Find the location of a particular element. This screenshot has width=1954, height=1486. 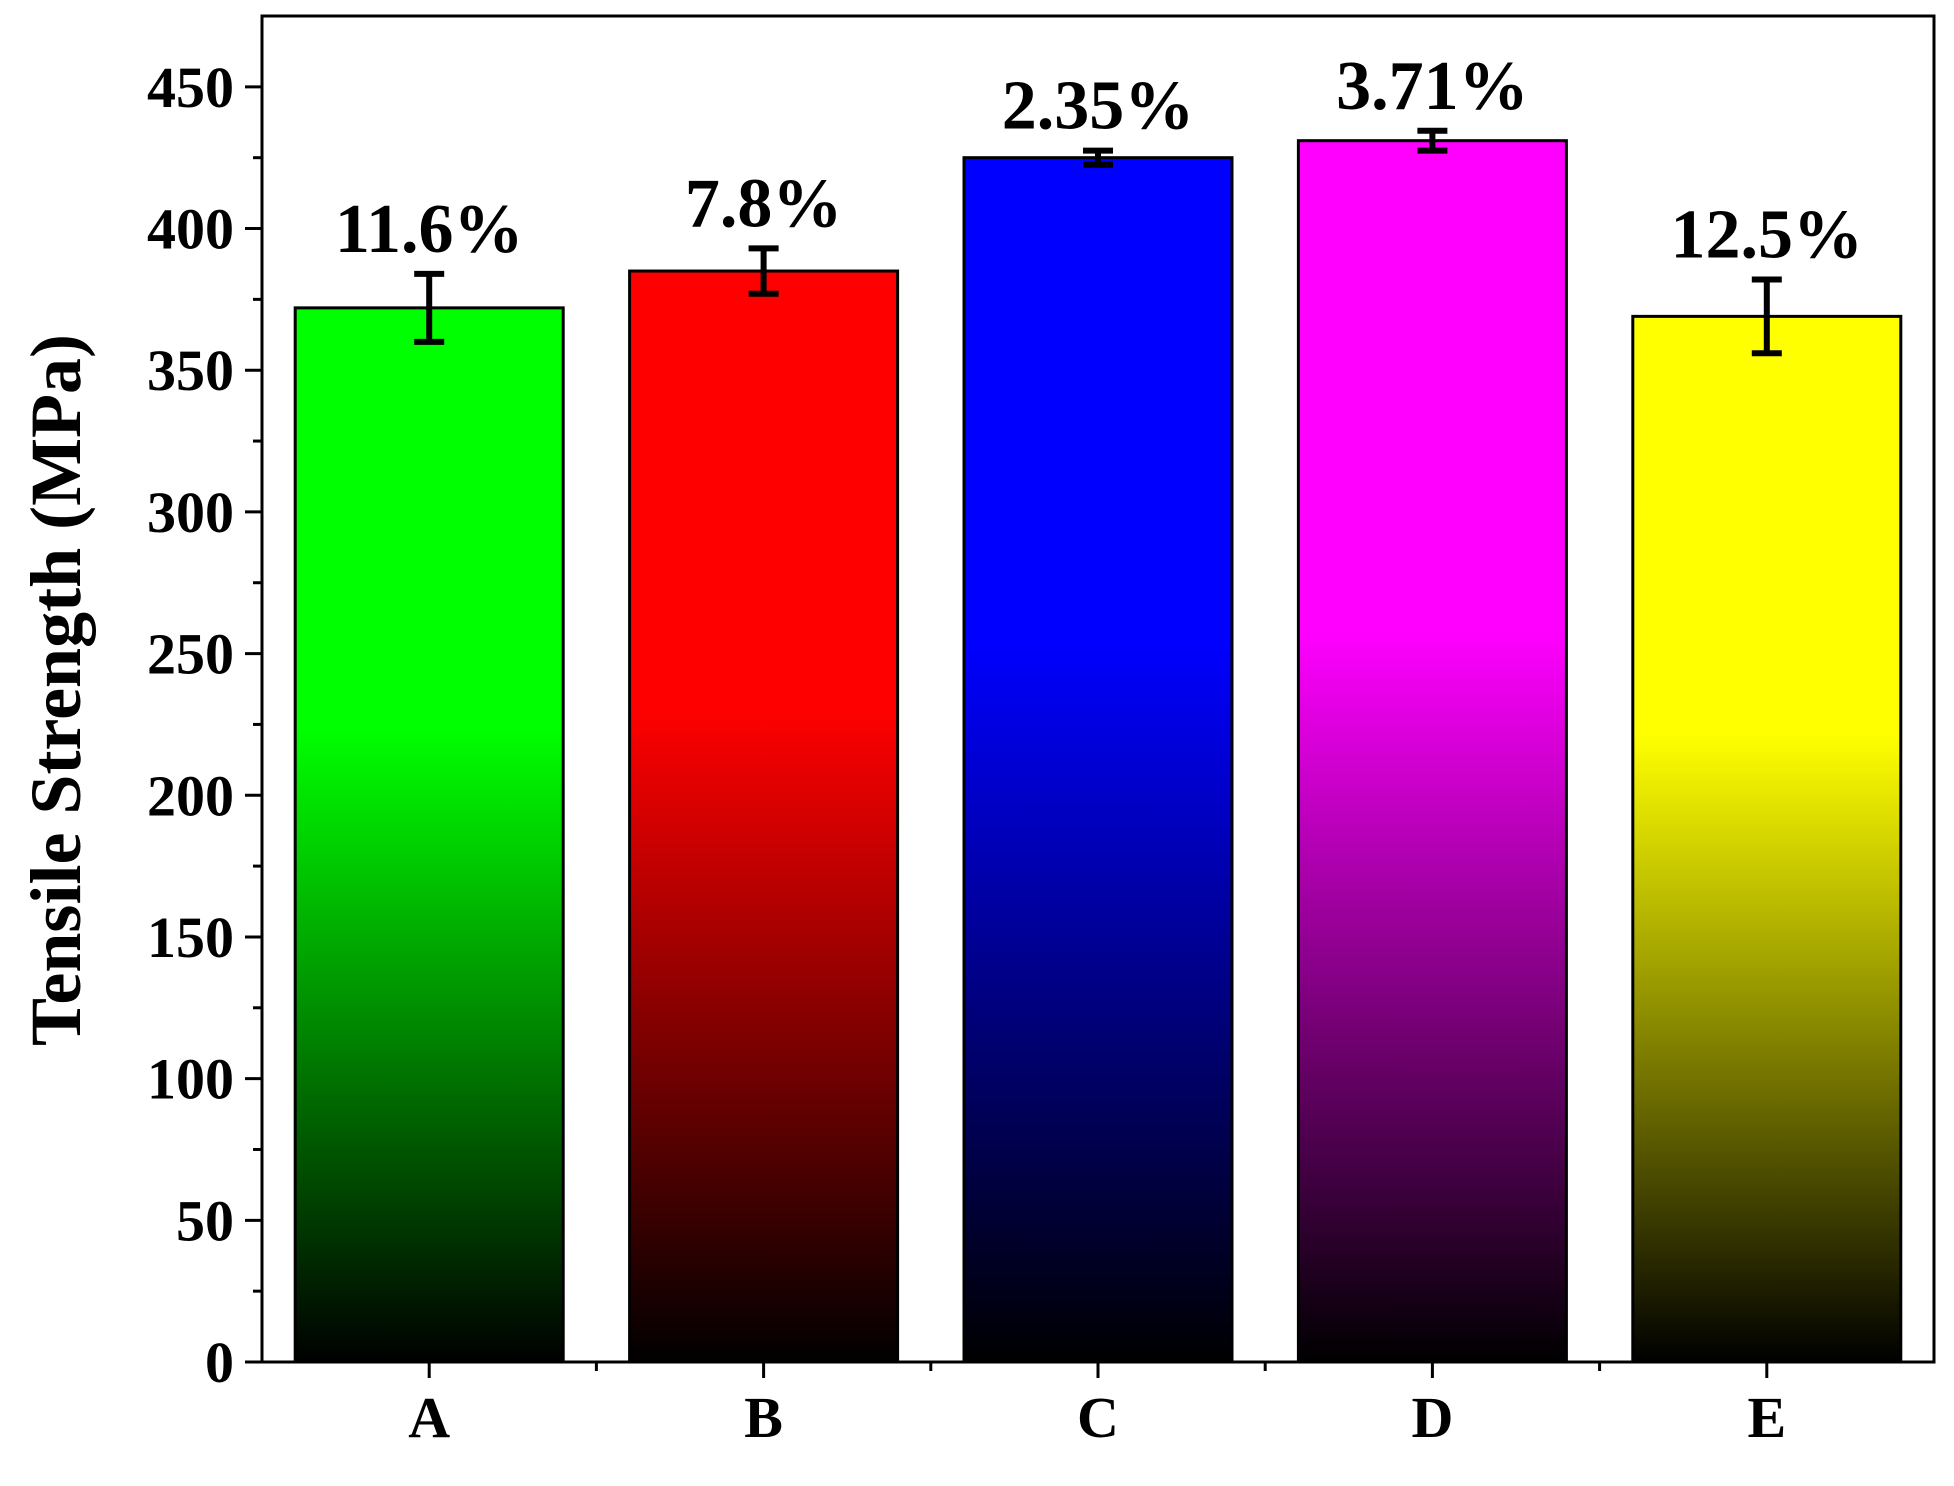

error-bar-C is located at coordinates (1098, 157).